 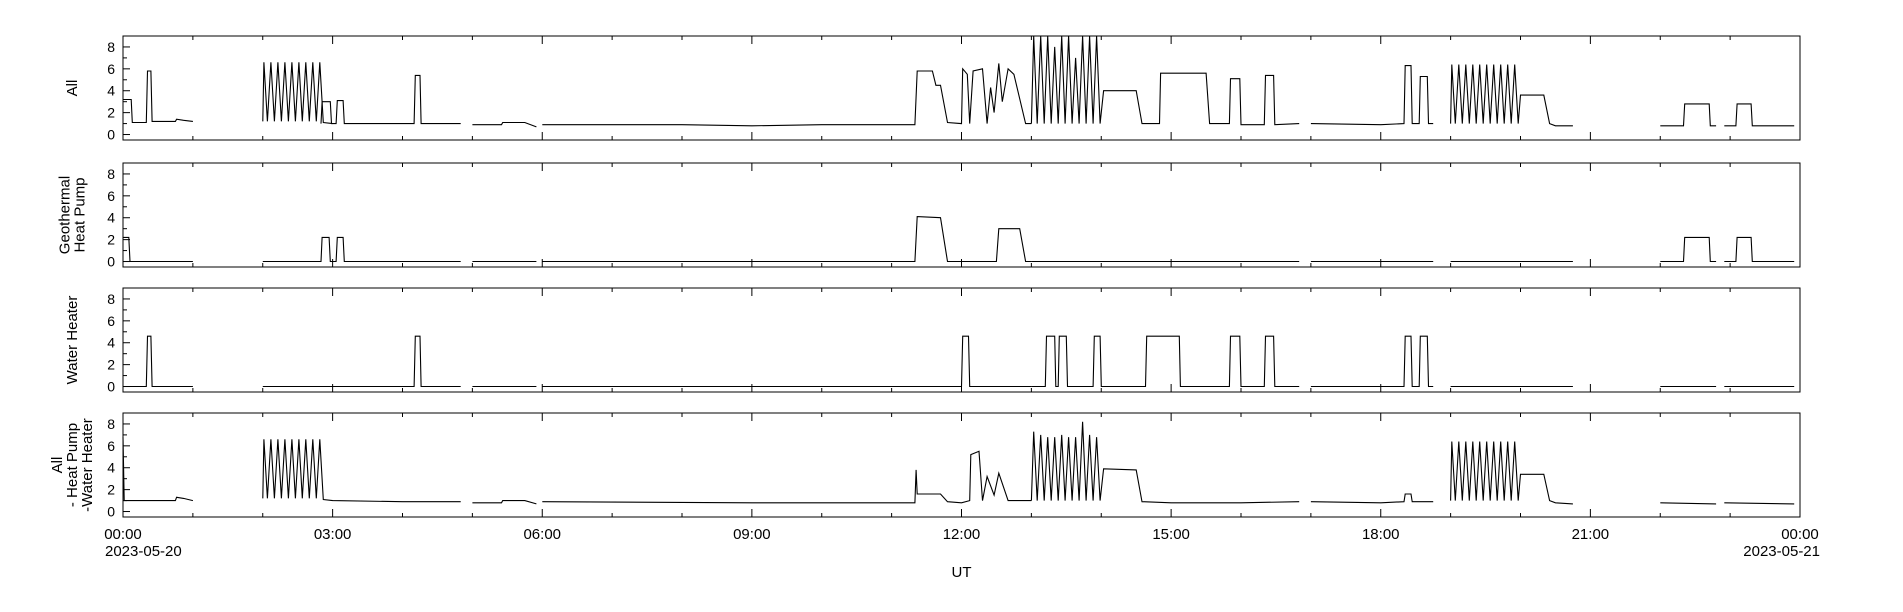 What do you see at coordinates (1171, 534) in the screenshot?
I see `x-tick-label: 15:00` at bounding box center [1171, 534].